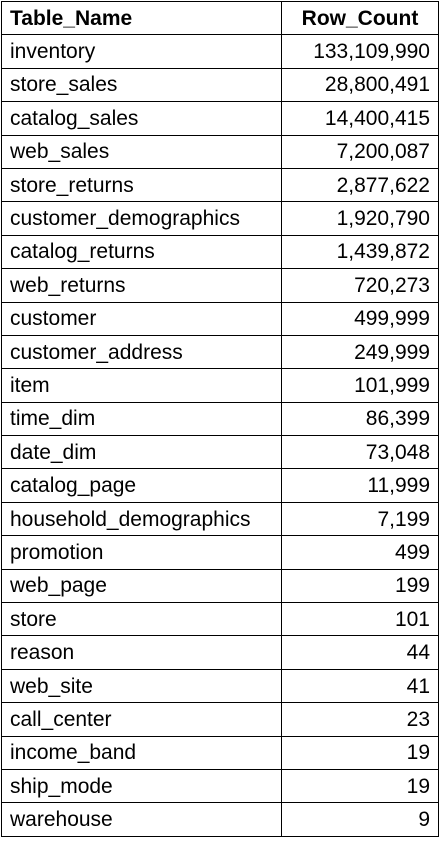  Describe the element at coordinates (142, 552) in the screenshot. I see `table-name-cell: promotion` at that location.